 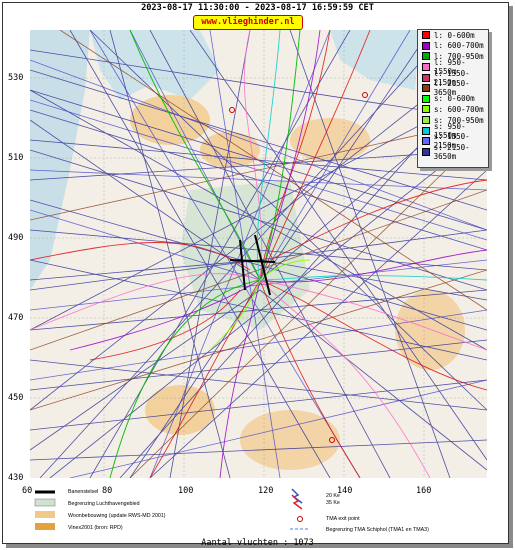 I want to click on x-tick-160: 160, so click(x=424, y=491).